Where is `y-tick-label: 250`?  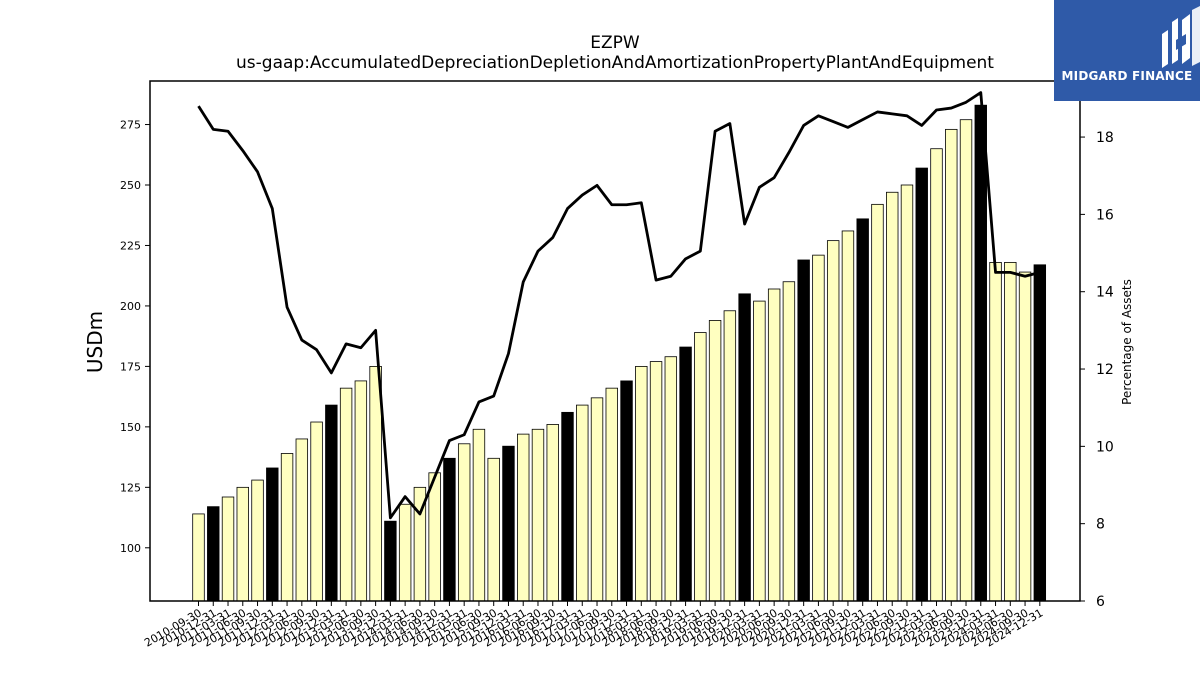 y-tick-label: 250 is located at coordinates (130, 185).